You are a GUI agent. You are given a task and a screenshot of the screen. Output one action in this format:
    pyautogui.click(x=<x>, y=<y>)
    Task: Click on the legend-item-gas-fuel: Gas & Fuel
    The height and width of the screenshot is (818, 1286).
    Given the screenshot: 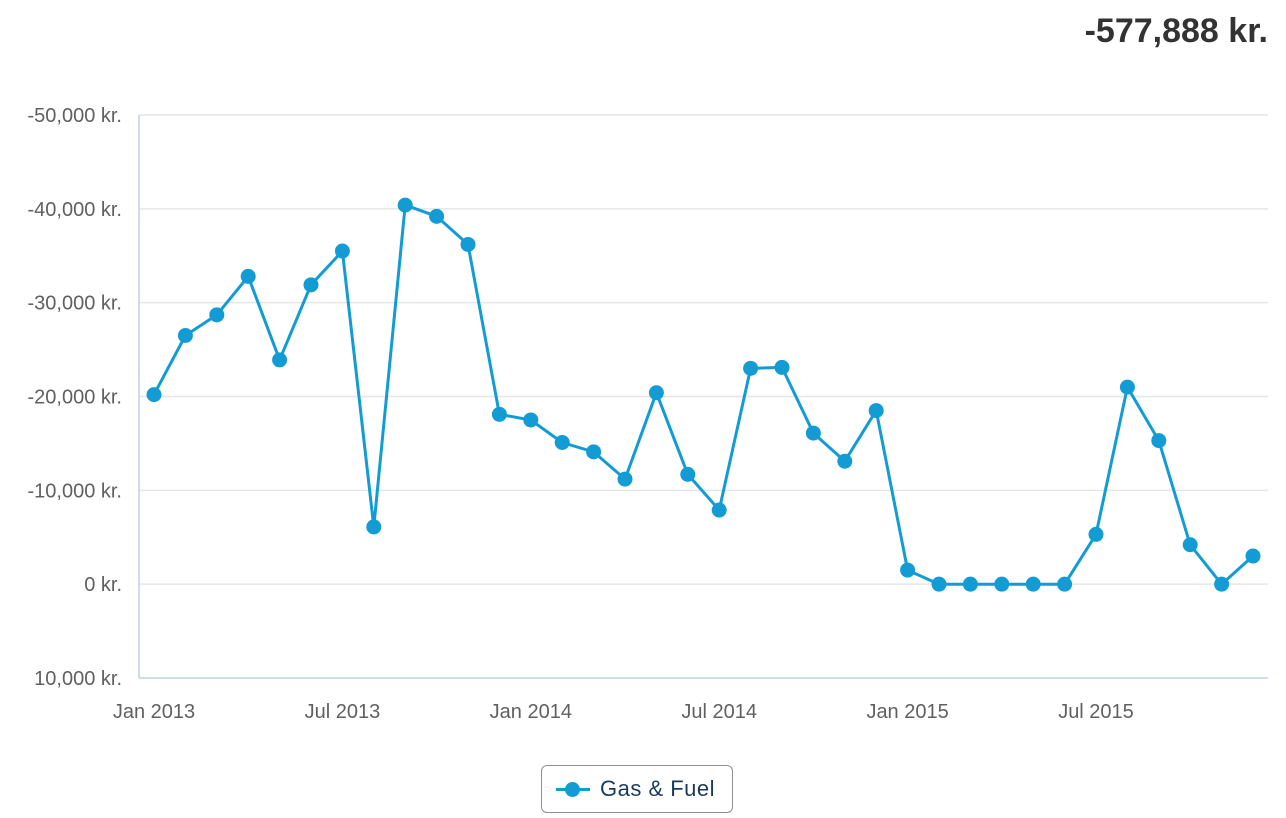 What is the action you would take?
    pyautogui.click(x=637, y=789)
    